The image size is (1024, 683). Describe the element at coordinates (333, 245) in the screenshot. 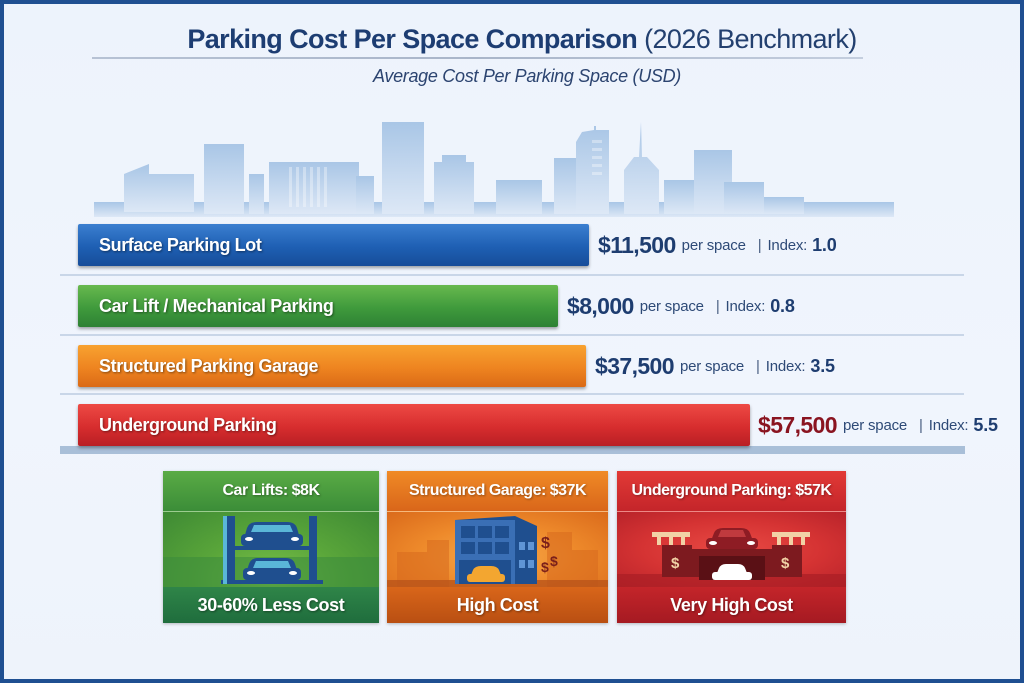

I see `bar-surface-parking-lot: Surface Parking Lot` at that location.